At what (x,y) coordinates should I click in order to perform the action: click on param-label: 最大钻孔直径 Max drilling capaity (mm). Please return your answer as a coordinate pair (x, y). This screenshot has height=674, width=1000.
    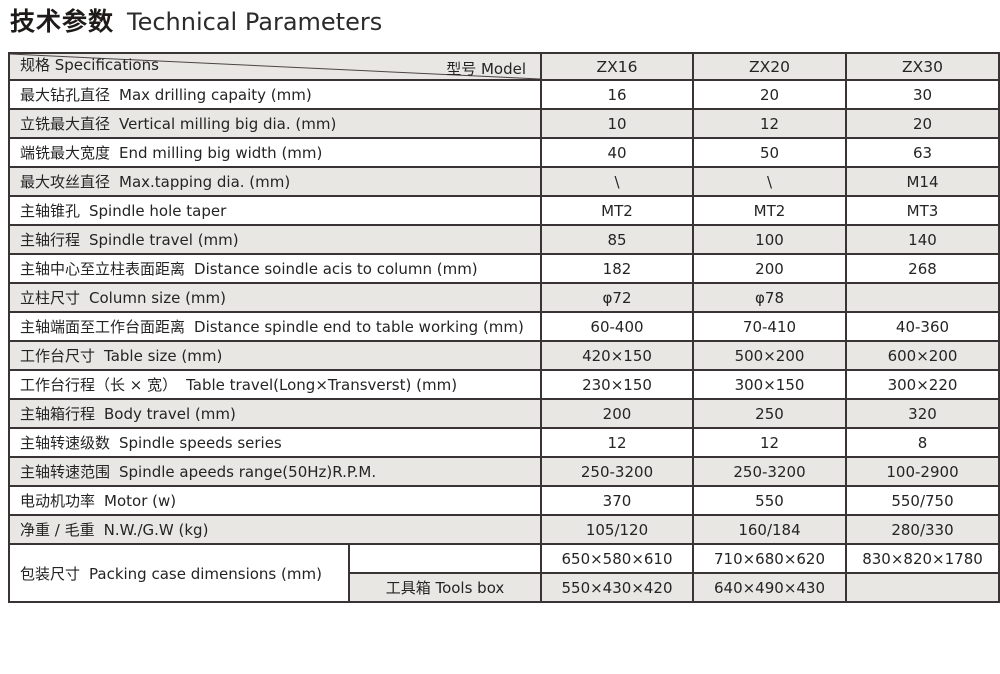
    Looking at the image, I should click on (275, 94).